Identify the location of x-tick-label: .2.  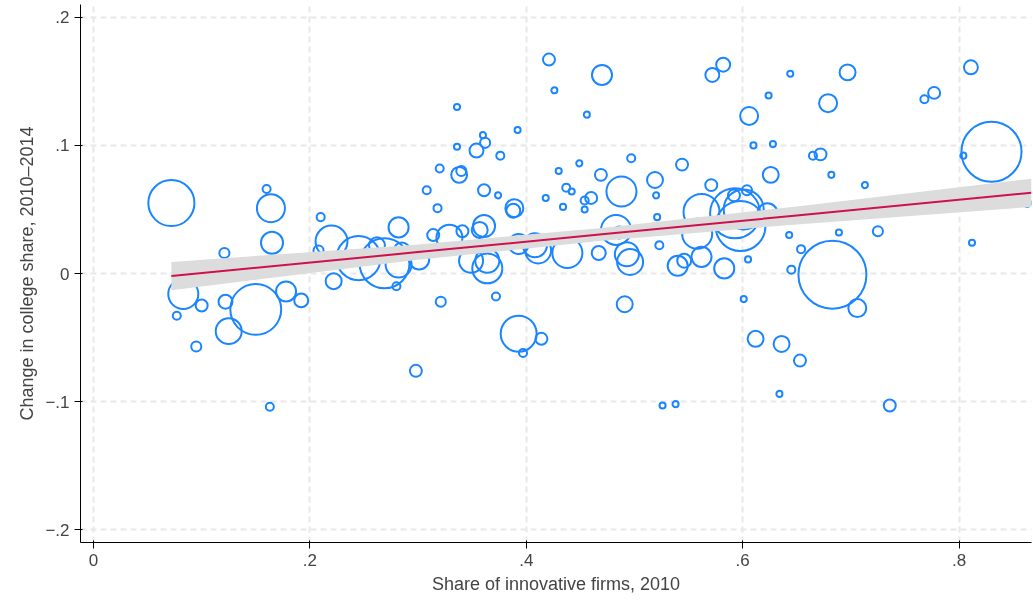
(309, 560).